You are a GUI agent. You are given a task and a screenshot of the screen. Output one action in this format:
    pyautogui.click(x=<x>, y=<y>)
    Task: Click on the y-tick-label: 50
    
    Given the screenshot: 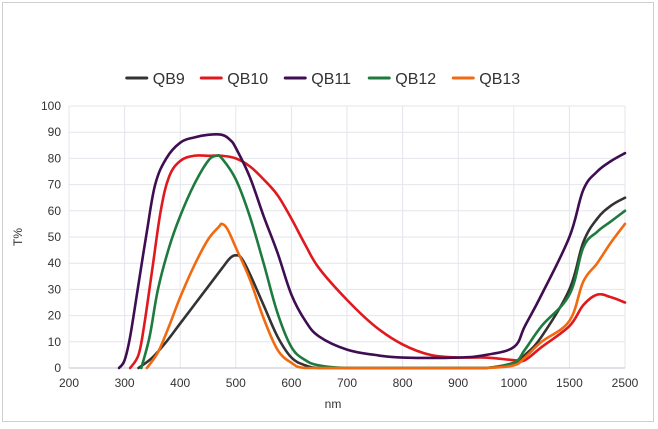 What is the action you would take?
    pyautogui.click(x=55, y=237)
    